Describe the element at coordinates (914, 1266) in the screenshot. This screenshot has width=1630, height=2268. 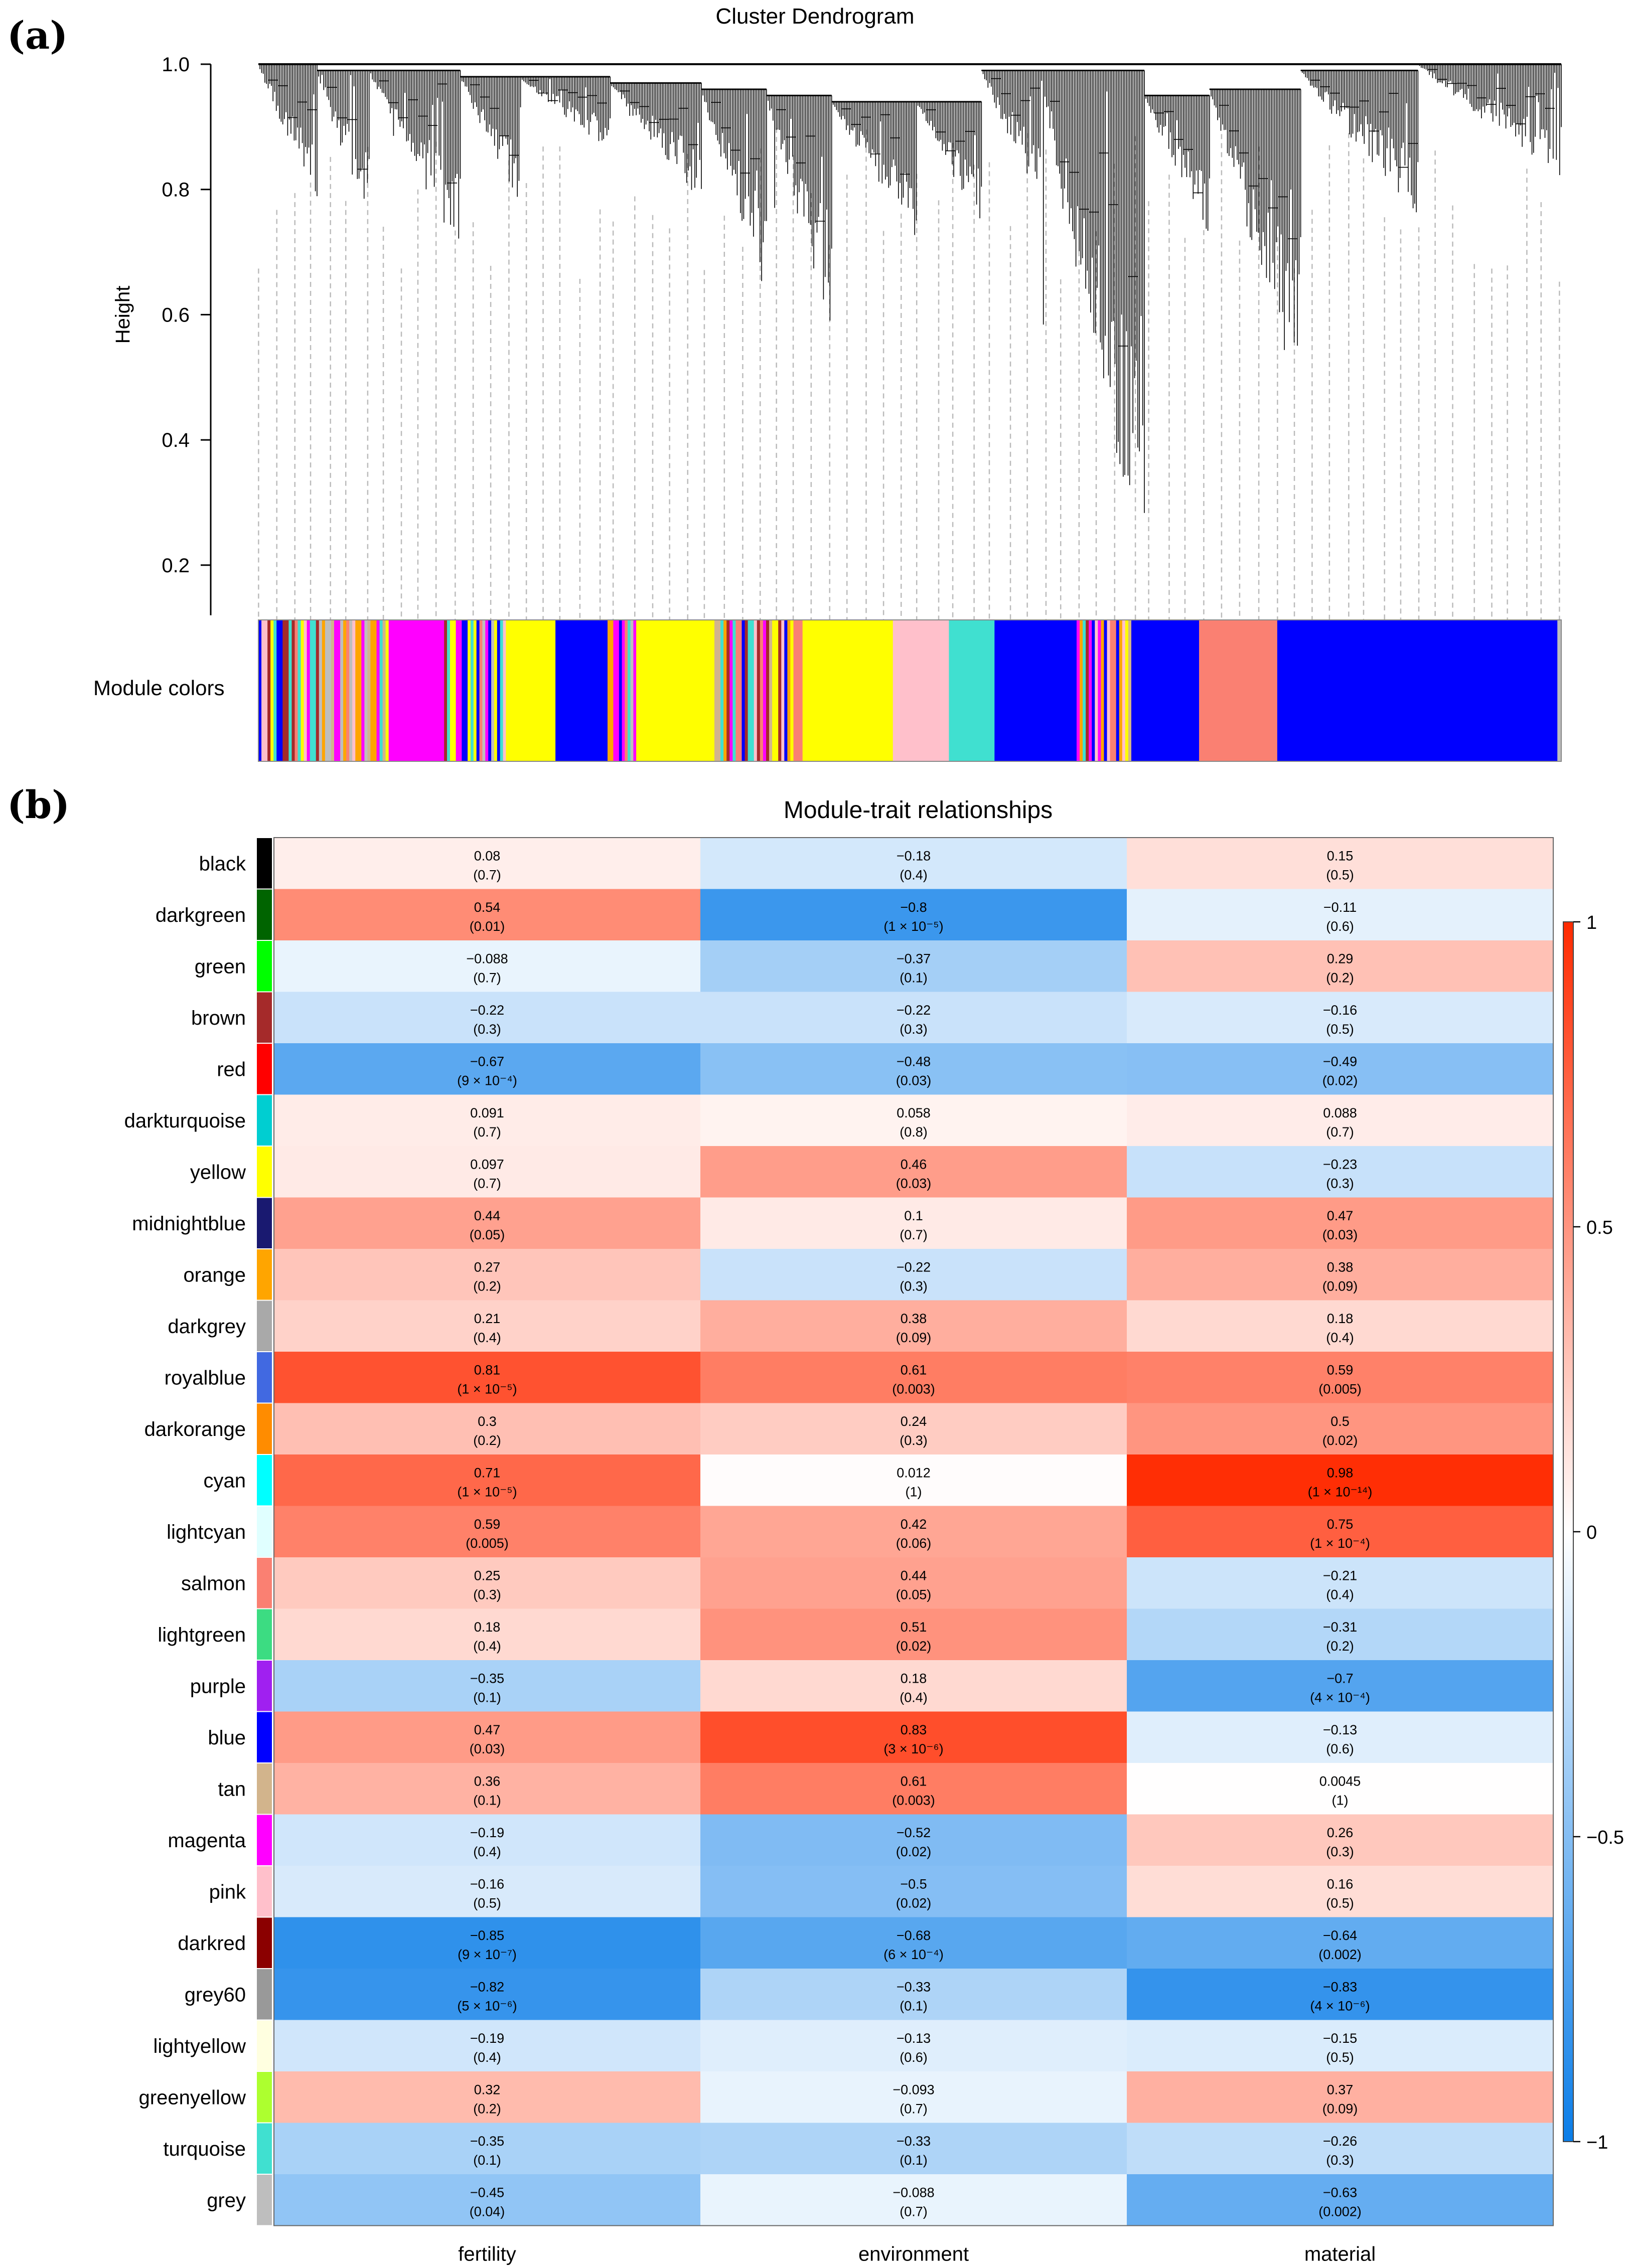
I see `cell-correlation: −0.22` at that location.